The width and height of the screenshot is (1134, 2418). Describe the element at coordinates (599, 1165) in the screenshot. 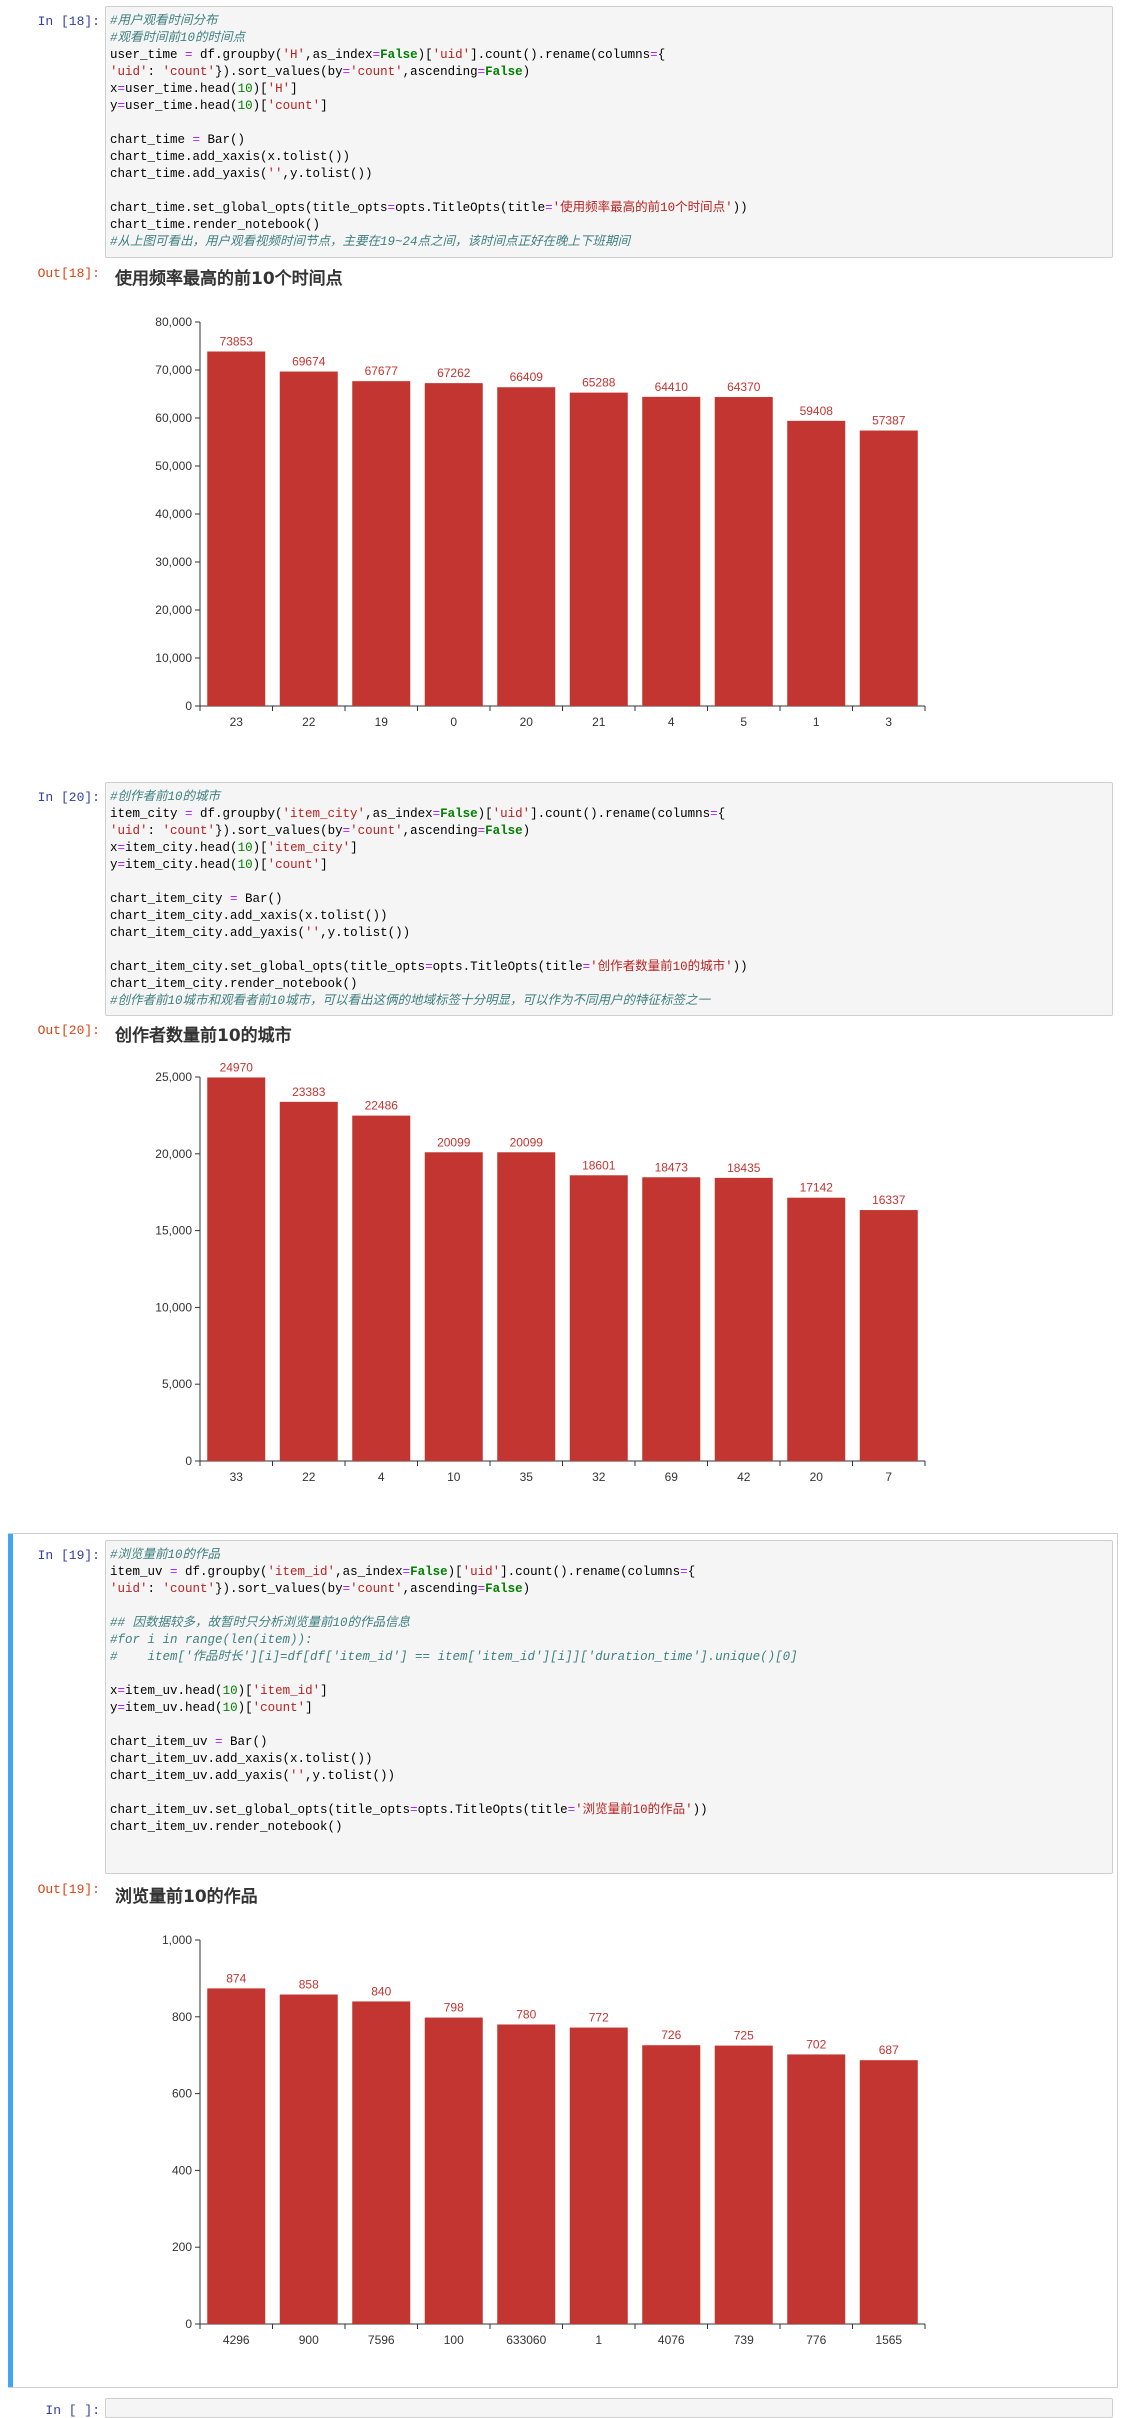

I see `bar-value-label: 18601` at that location.